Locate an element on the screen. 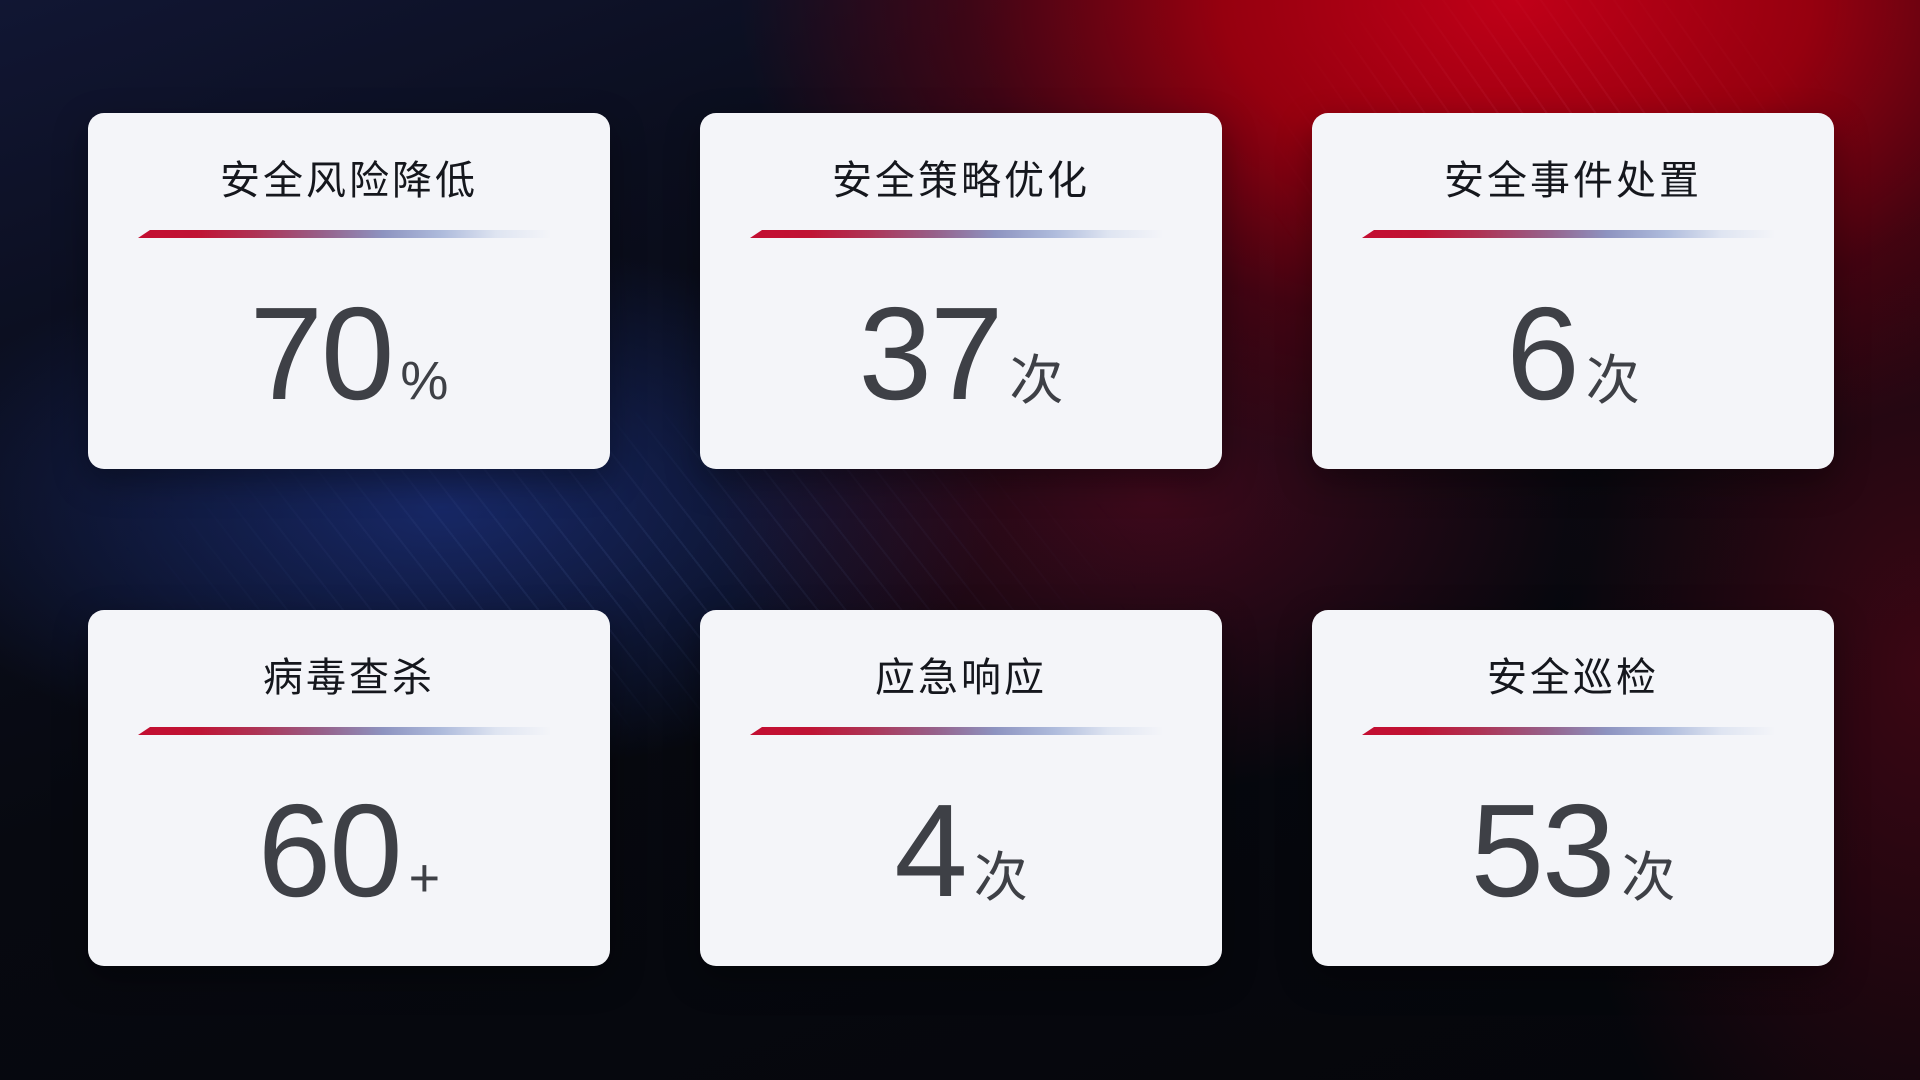  stat-card-security-risk-reduction: 安全风险降低 70 % is located at coordinates (349, 291).